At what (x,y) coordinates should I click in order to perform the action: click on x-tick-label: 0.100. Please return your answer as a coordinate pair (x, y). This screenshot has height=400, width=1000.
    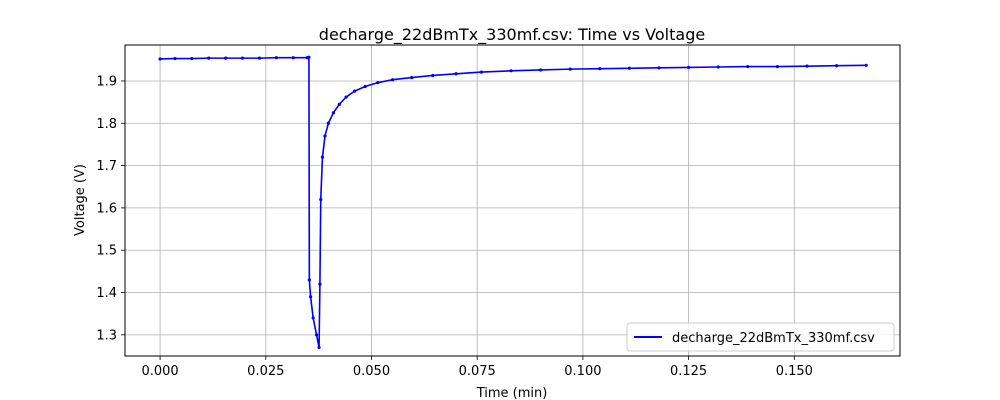
    Looking at the image, I should click on (582, 371).